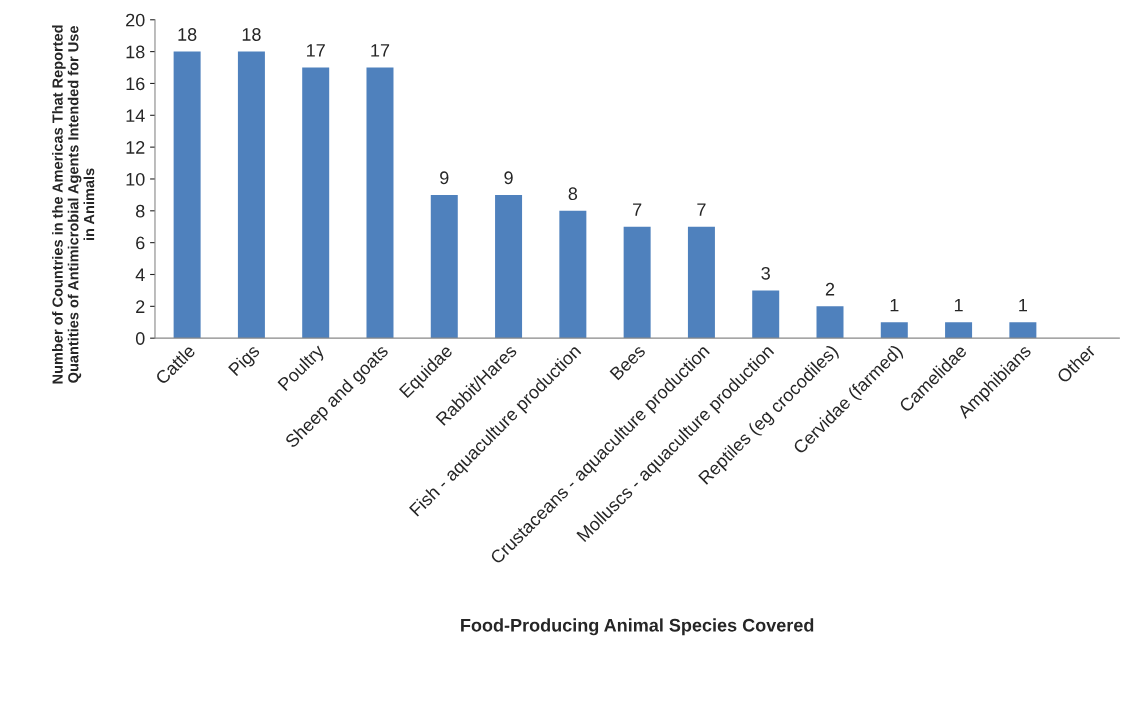 This screenshot has height=706, width=1148. Describe the element at coordinates (140, 243) in the screenshot. I see `y-tick-label: 6` at that location.